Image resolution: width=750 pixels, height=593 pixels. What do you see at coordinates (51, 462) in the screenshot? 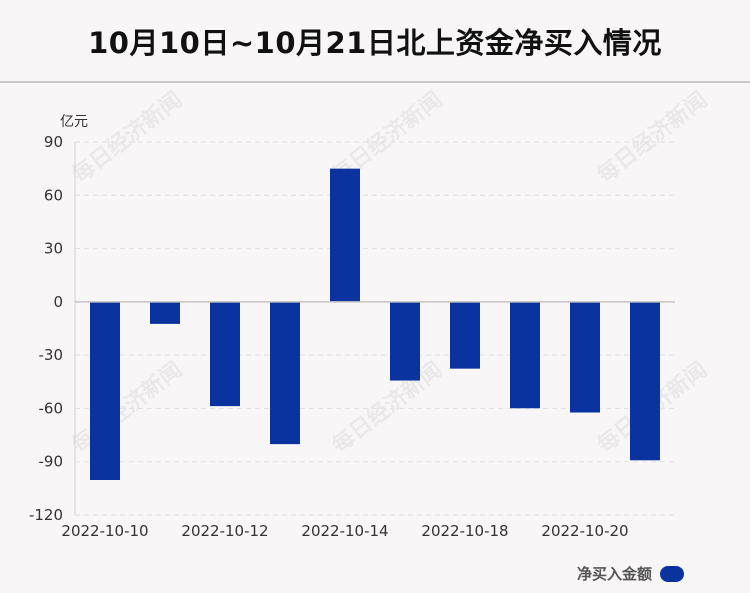
I see `y-tick-label: -90` at bounding box center [51, 462].